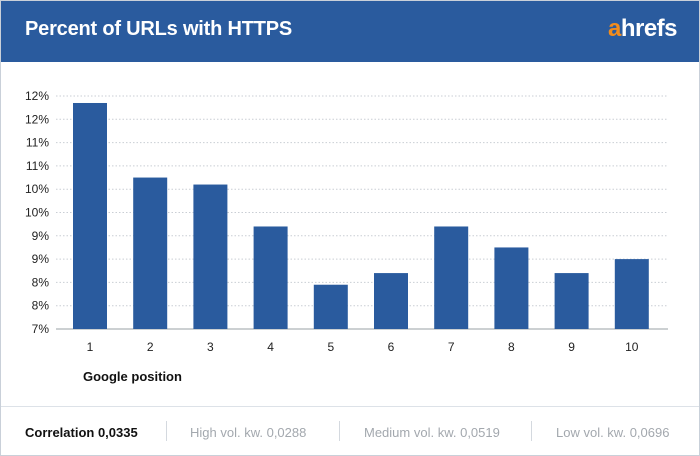 The height and width of the screenshot is (456, 700). I want to click on x-tick-label: 8, so click(511, 347).